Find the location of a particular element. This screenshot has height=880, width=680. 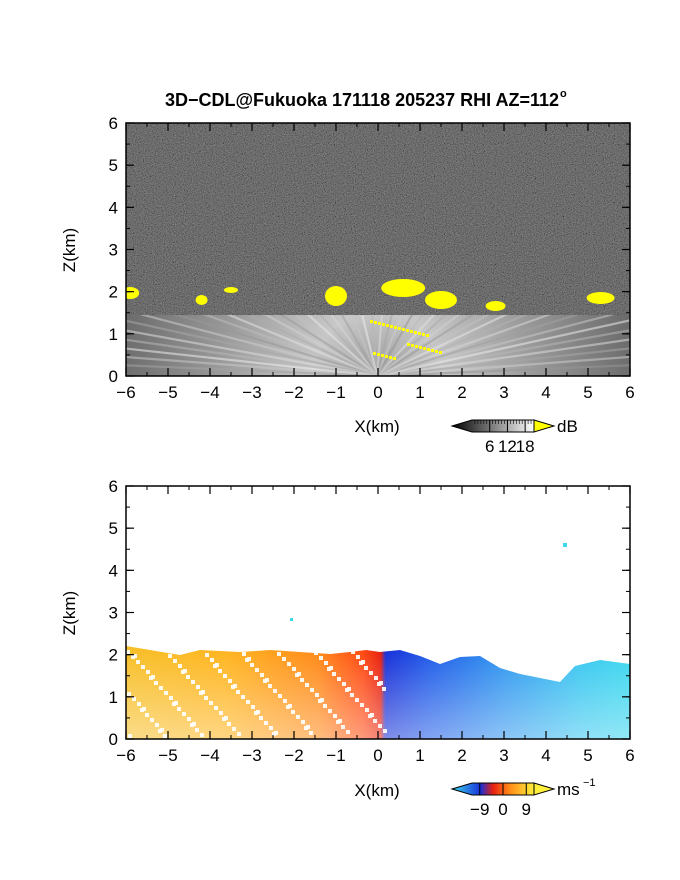

intensity-colorbar-over-arrow is located at coordinates (544, 426).